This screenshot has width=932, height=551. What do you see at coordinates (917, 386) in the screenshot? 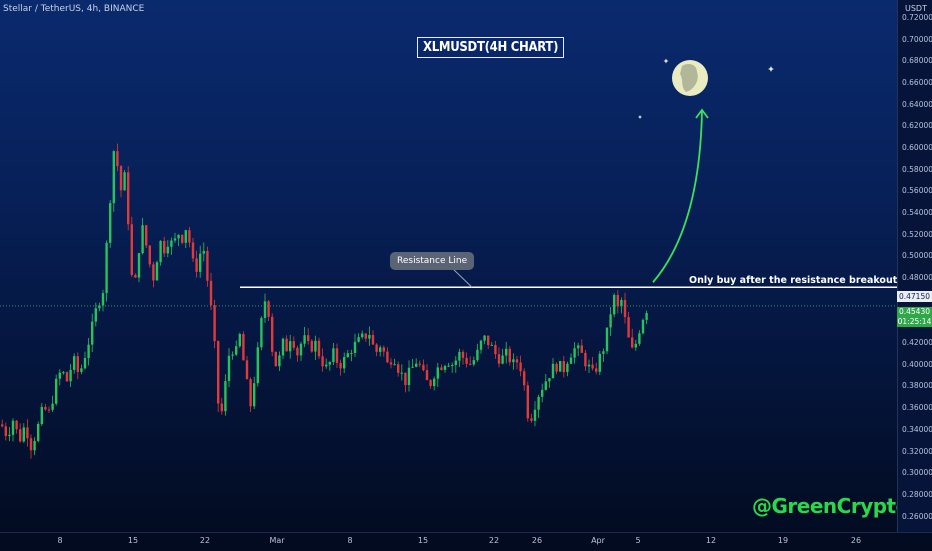
I see `price-tick: 0.38000` at bounding box center [917, 386].